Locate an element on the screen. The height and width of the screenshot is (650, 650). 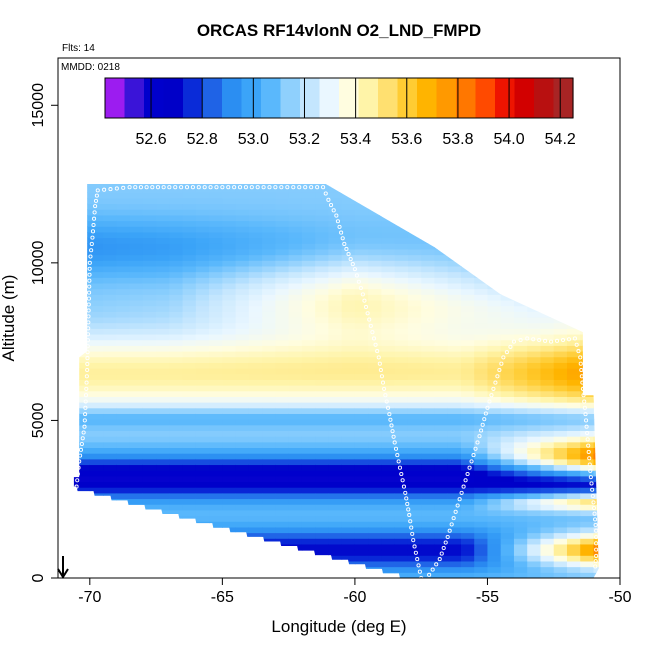
colorbar-tick-label: 54.0 is located at coordinates (508, 139).